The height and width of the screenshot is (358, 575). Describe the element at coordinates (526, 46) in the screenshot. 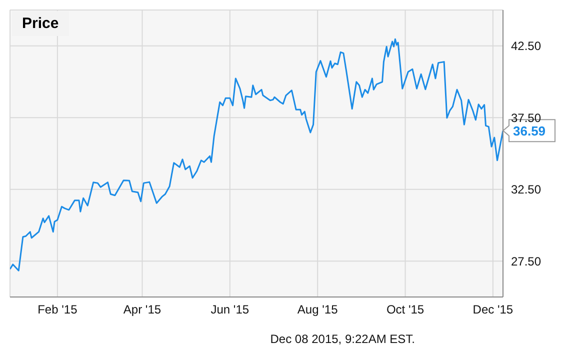

I see `y-tick-label: 42.50` at that location.